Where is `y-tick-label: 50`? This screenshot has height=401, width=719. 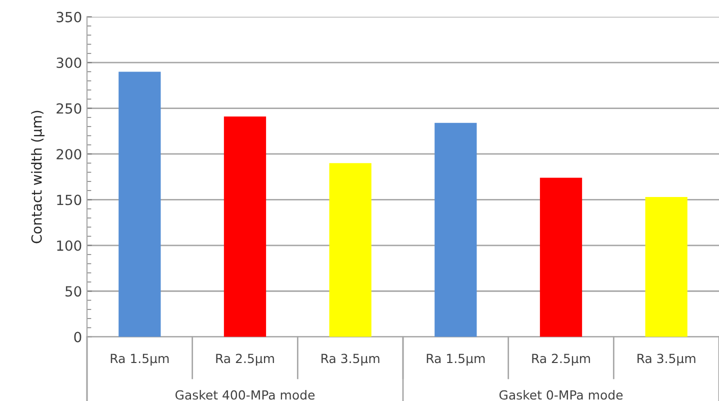 y-tick-label: 50 is located at coordinates (74, 291).